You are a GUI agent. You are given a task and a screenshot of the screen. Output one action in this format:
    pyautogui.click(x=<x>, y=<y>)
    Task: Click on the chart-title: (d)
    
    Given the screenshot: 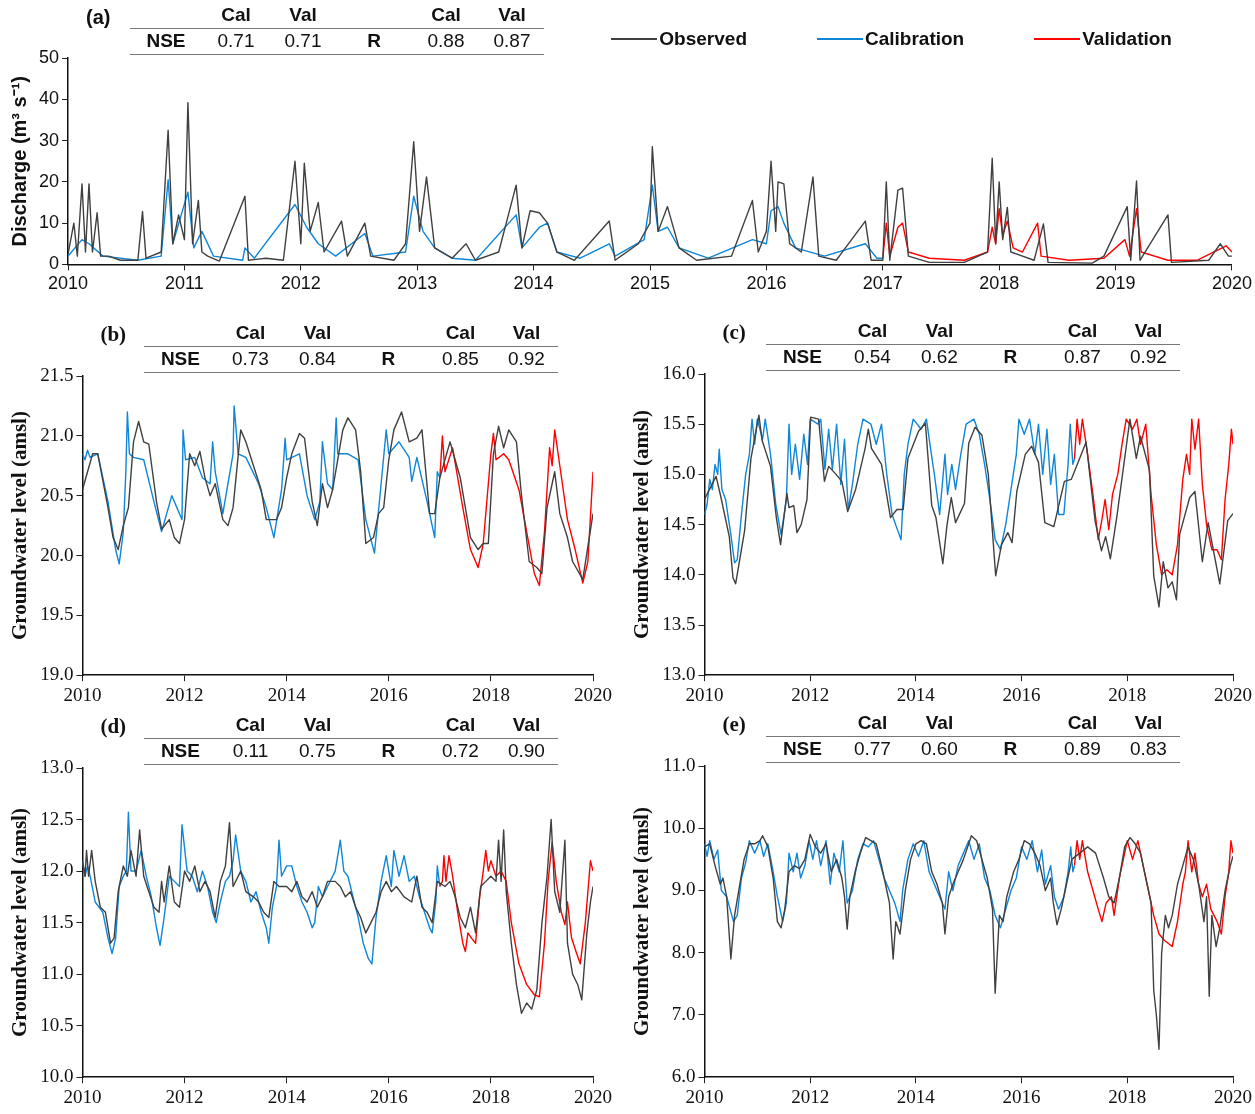 What is the action you would take?
    pyautogui.click(x=113, y=725)
    